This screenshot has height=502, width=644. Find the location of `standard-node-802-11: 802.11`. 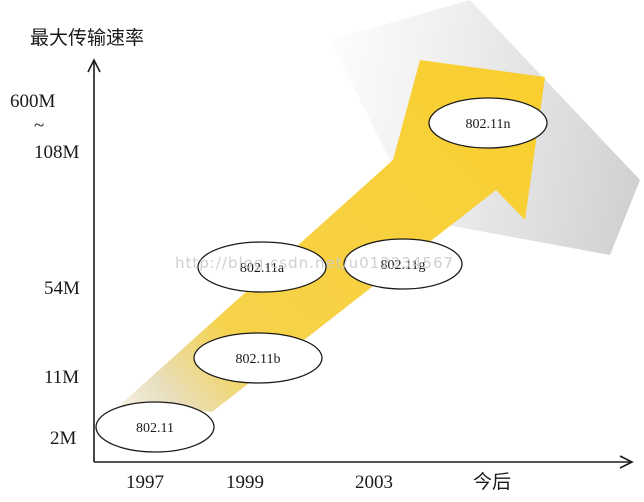

standard-node-802-11: 802.11 is located at coordinates (155, 427).